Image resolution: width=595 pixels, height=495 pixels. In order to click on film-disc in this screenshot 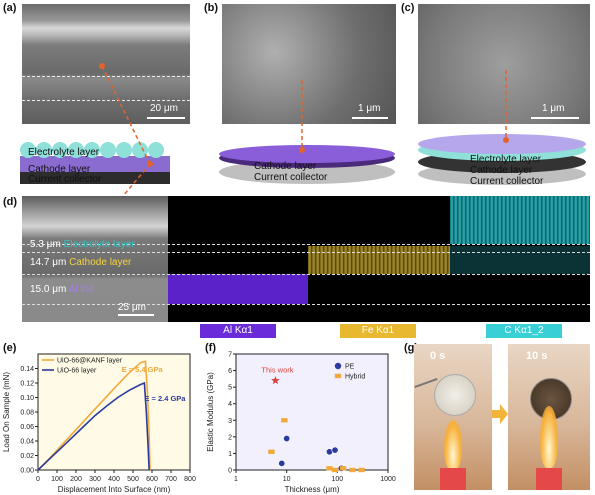, I will do `click(455, 395)`.